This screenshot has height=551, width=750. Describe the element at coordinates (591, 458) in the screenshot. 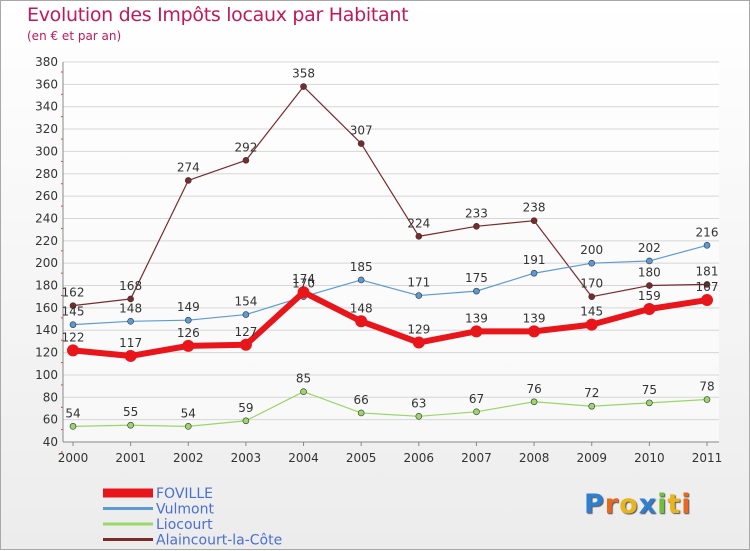

I see `x-tick-label: 2009` at that location.